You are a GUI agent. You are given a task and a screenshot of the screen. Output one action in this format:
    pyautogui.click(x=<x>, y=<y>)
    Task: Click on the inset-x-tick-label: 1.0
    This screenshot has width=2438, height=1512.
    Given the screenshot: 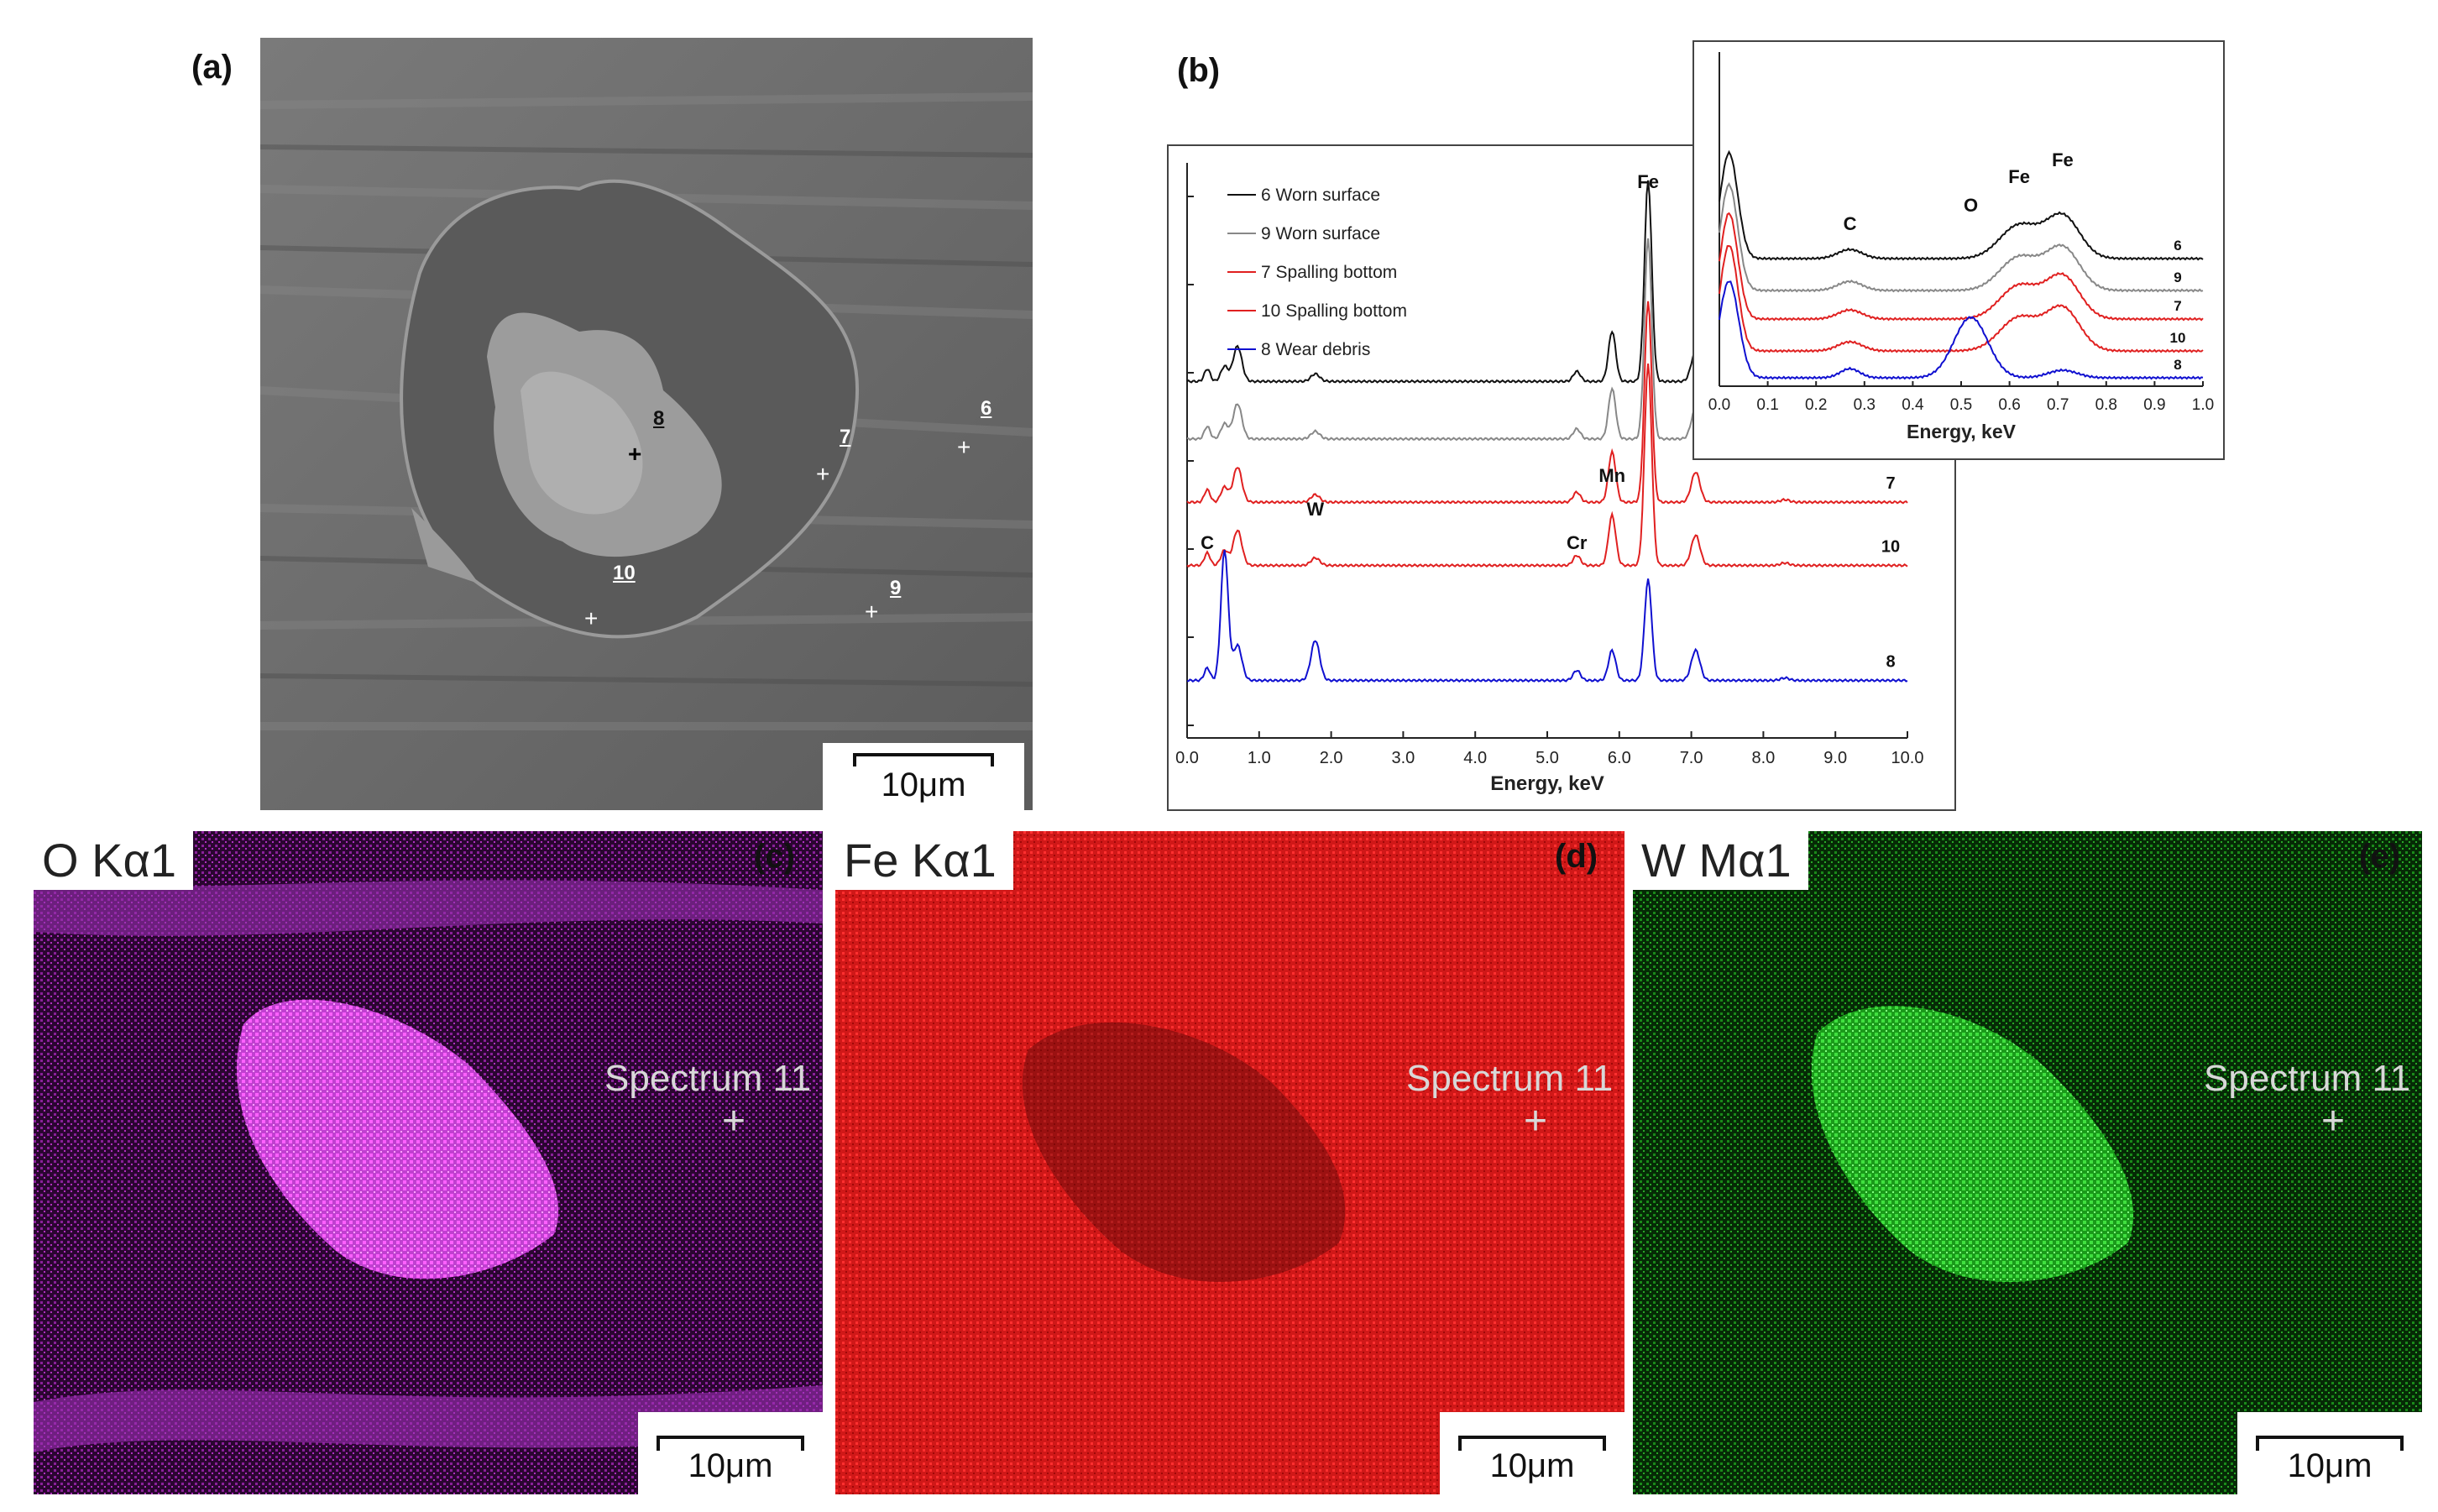 What is the action you would take?
    pyautogui.click(x=2203, y=405)
    